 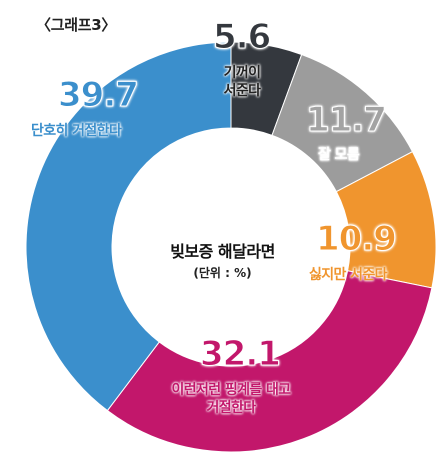 What do you see at coordinates (357, 239) in the screenshot?
I see `value-label-reluctantly: 10.9` at bounding box center [357, 239].